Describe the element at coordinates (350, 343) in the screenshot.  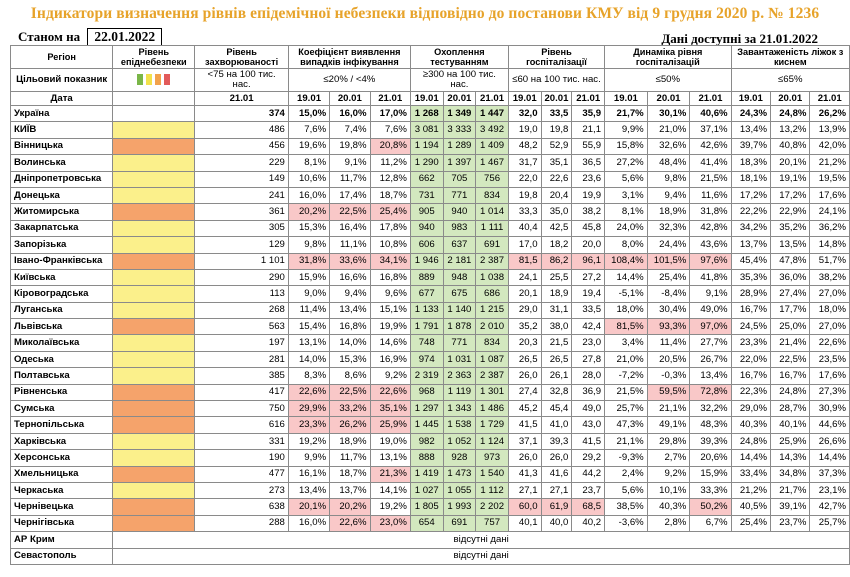
I see `detection-value: 14,0%` at that location.